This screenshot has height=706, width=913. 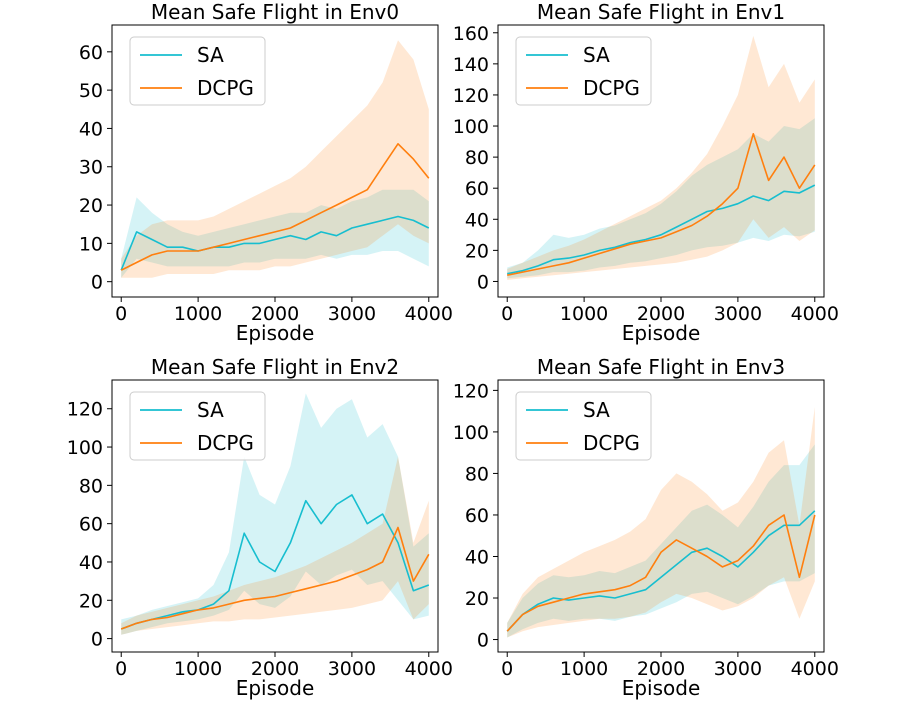 I want to click on y-tick-label: 140, so click(x=471, y=65).